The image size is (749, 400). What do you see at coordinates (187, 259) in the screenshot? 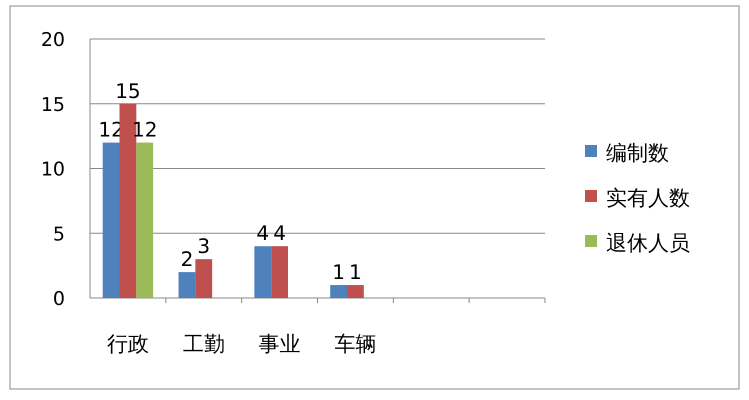
I see `data-label: 2` at bounding box center [187, 259].